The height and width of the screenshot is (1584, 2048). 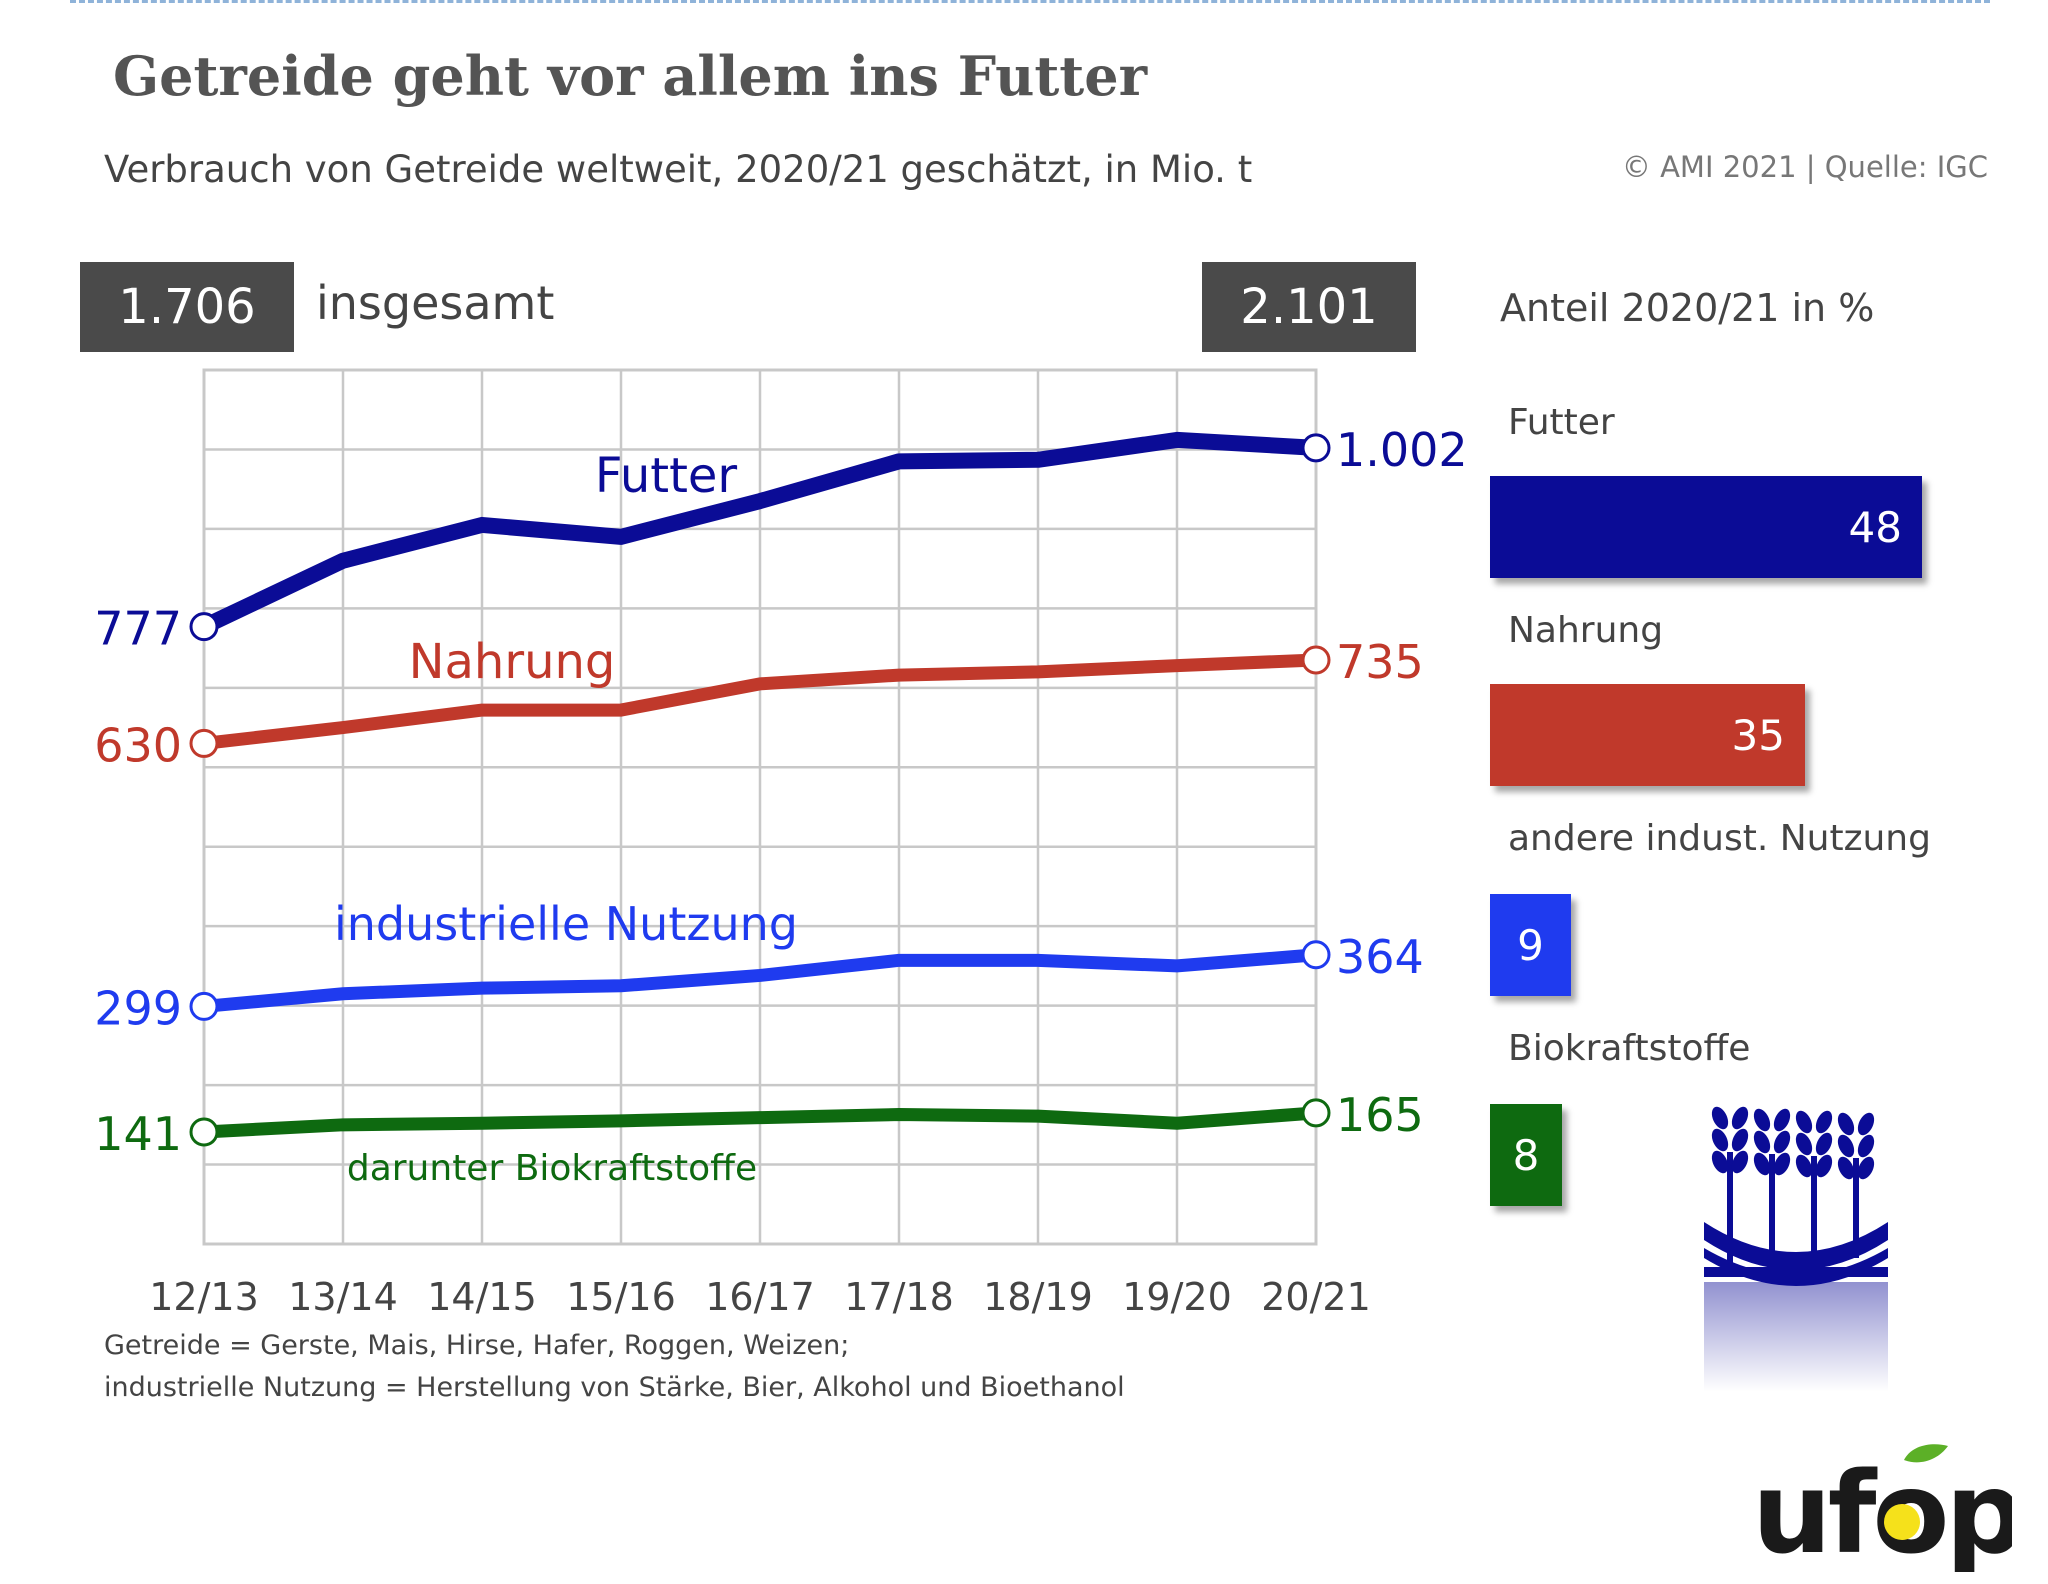 I want to click on share-value-futter: 48, so click(x=1875, y=527).